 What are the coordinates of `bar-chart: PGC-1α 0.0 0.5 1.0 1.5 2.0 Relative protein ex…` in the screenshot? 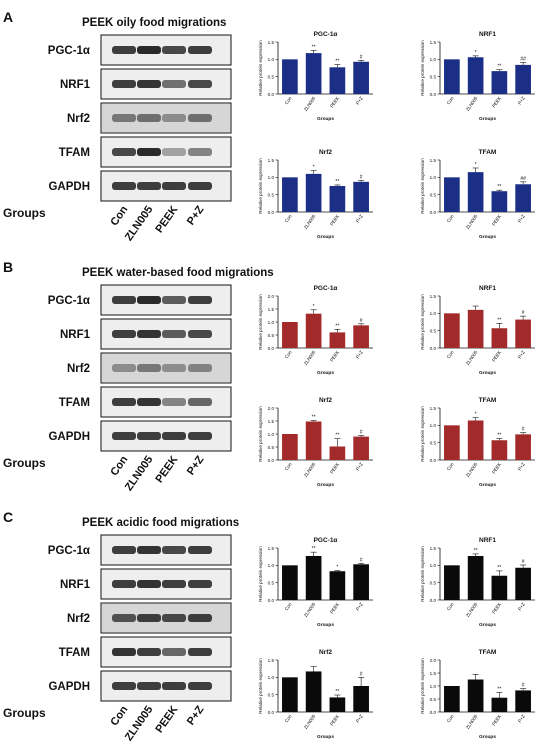 It's located at (315, 330).